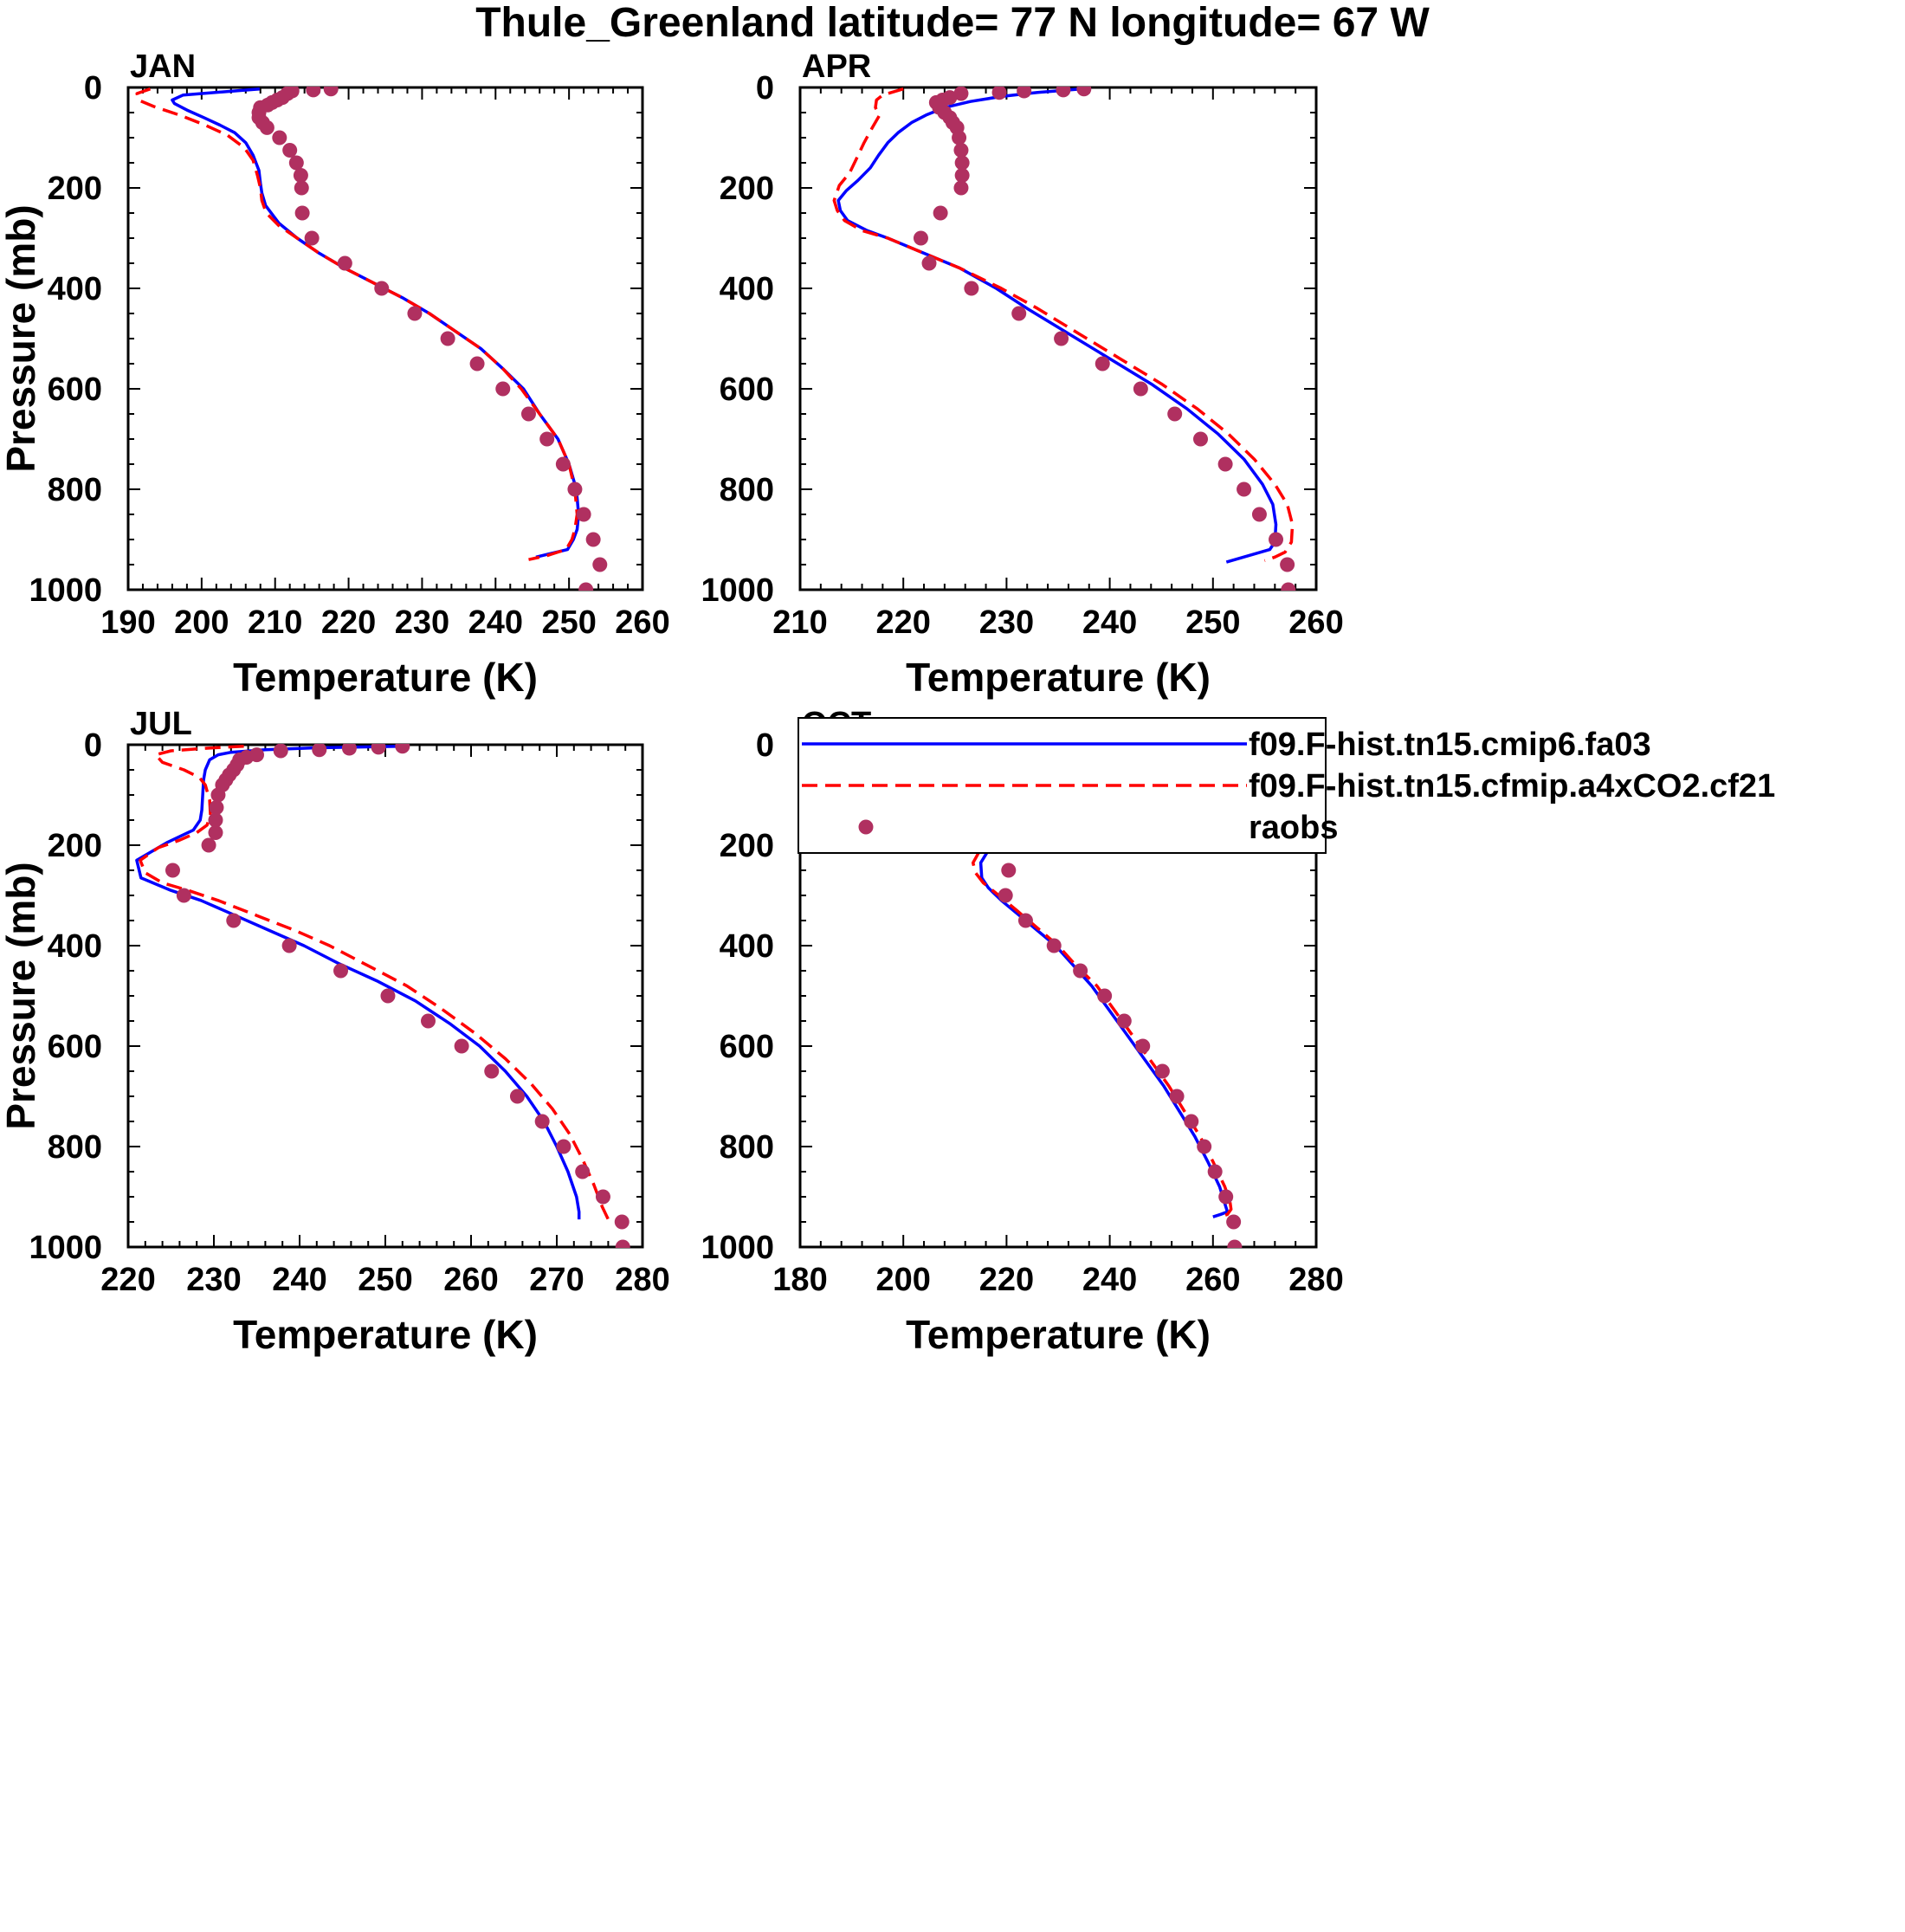 Image resolution: width=1905 pixels, height=1932 pixels. I want to click on panel-title: JAN, so click(163, 66).